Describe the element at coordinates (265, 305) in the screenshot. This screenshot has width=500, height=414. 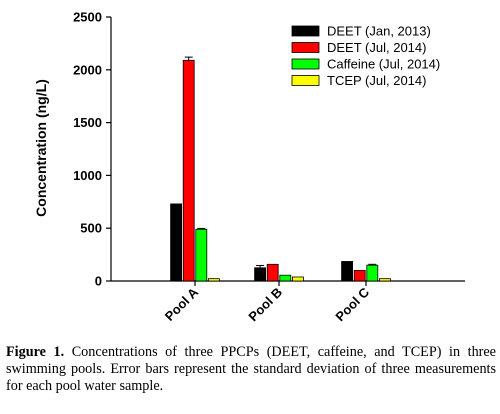
I see `x-tick-label: Pool B` at that location.